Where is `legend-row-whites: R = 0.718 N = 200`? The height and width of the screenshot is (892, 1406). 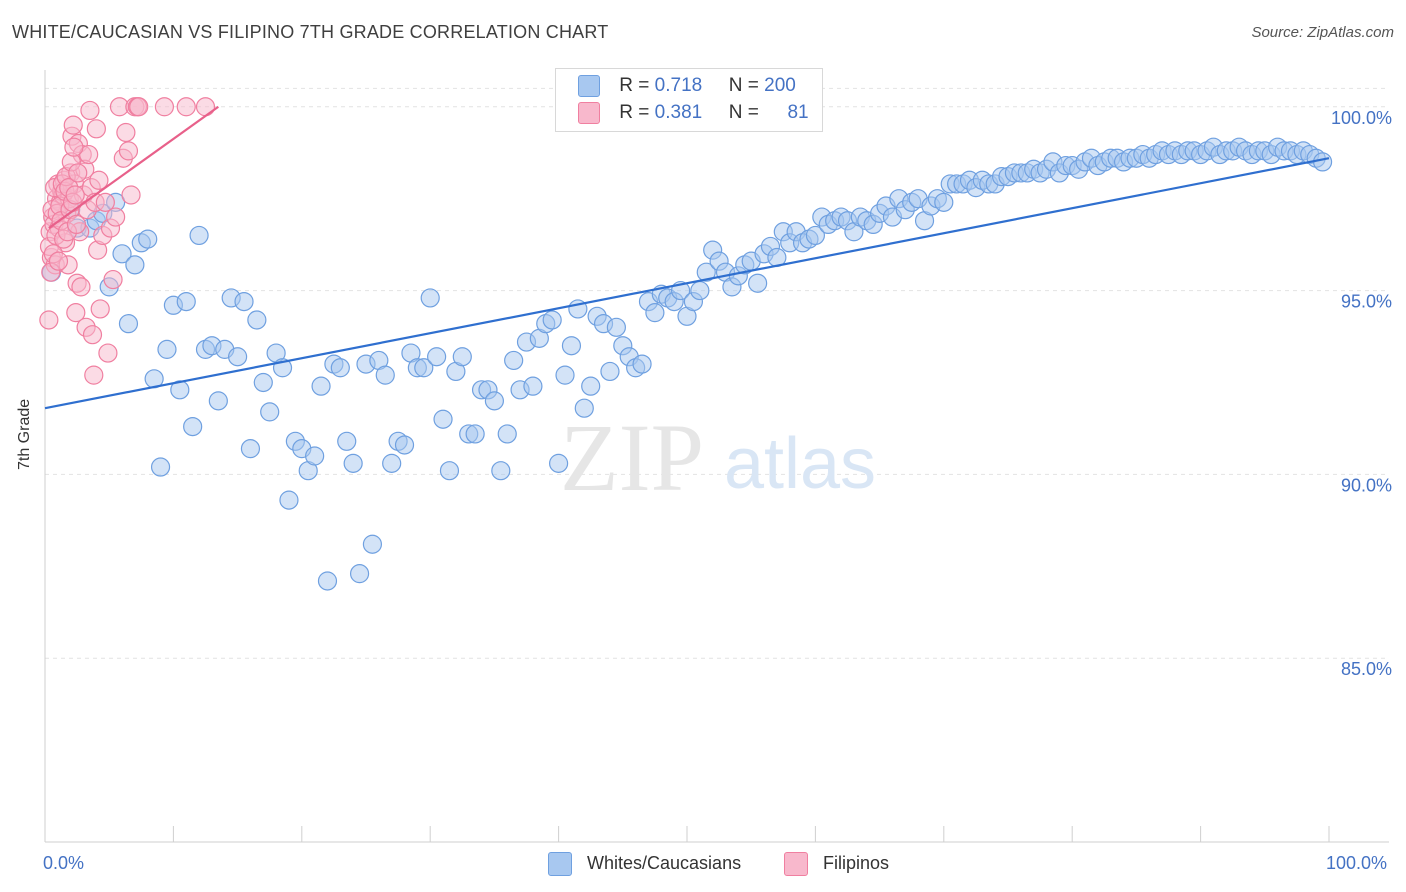 legend-row-whites: R = 0.718 N = 200 is located at coordinates (687, 87).